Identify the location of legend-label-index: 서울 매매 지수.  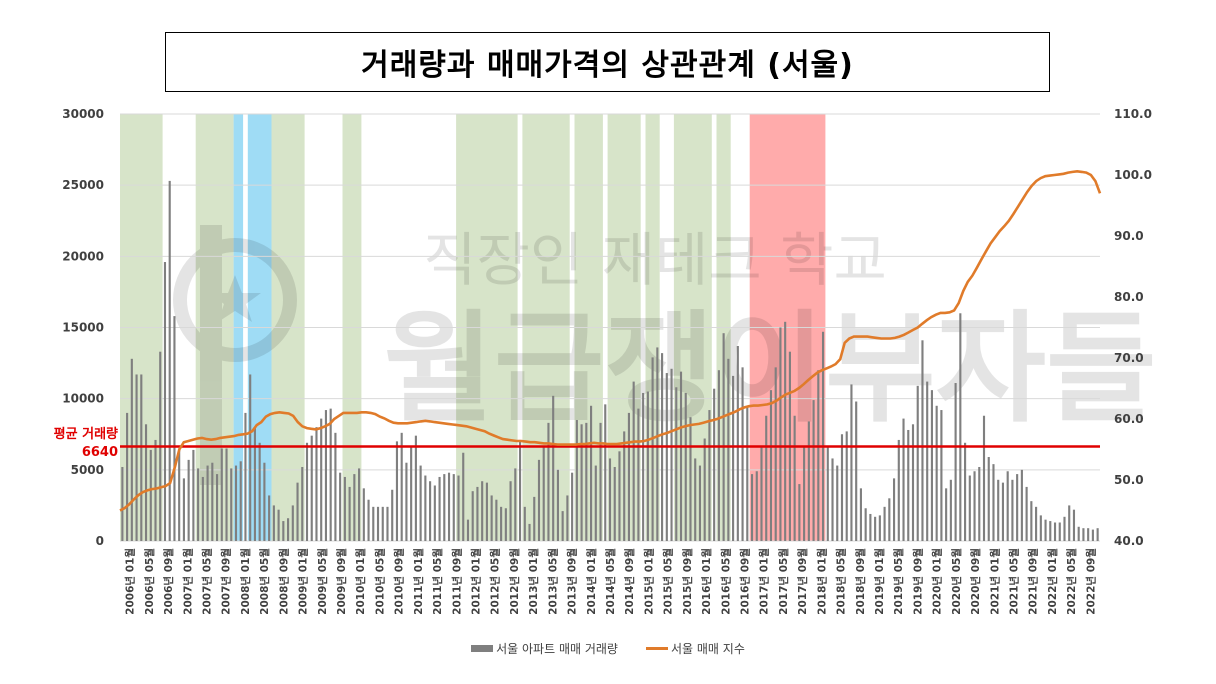
(707, 649).